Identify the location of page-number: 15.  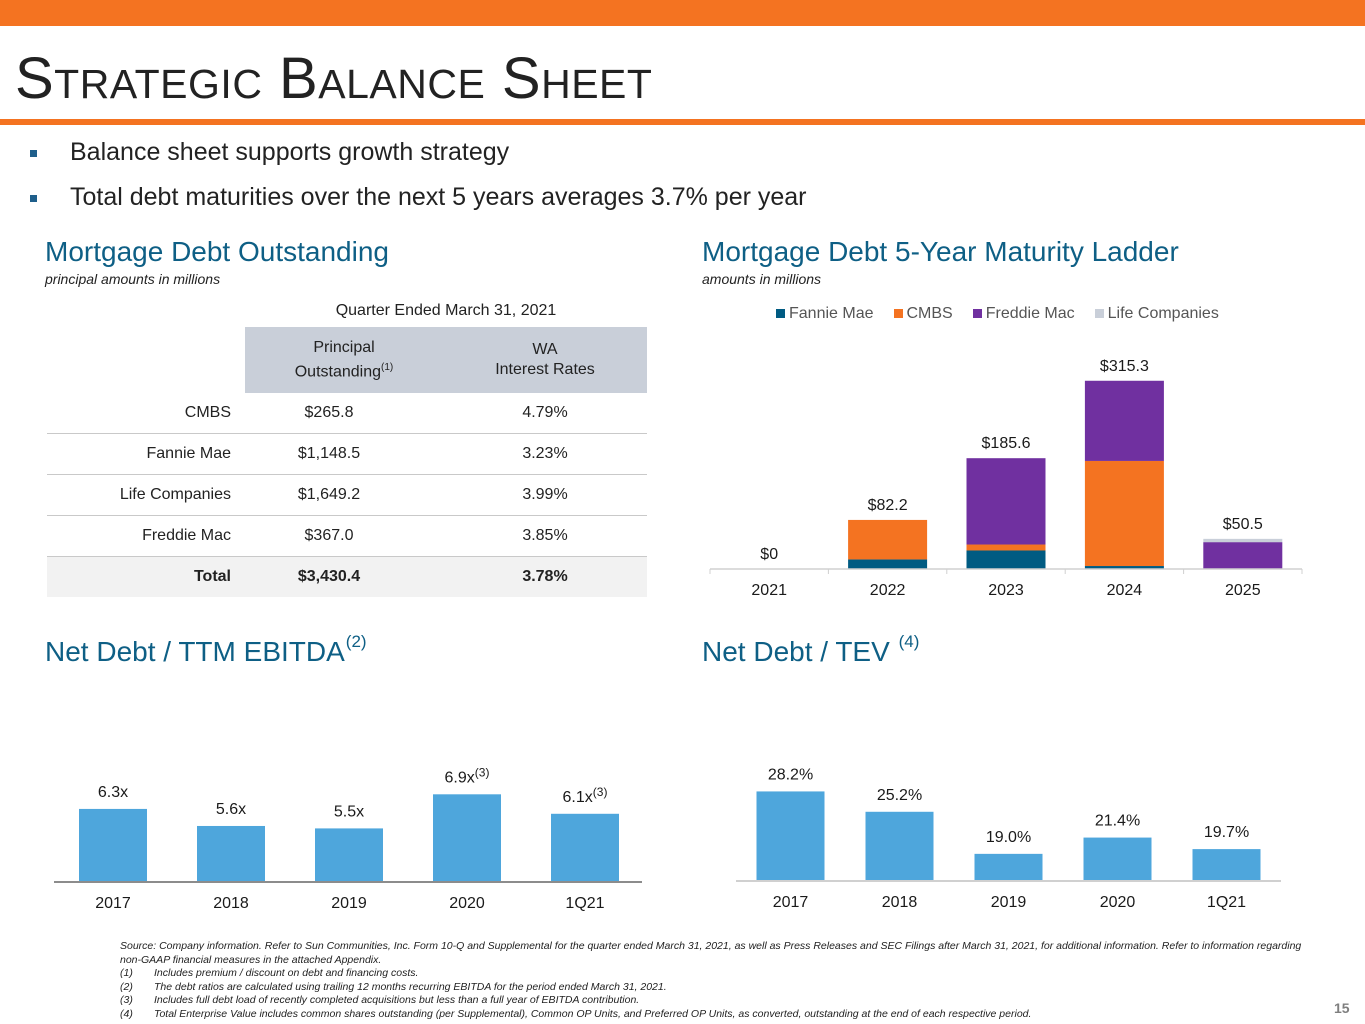
(1342, 1008).